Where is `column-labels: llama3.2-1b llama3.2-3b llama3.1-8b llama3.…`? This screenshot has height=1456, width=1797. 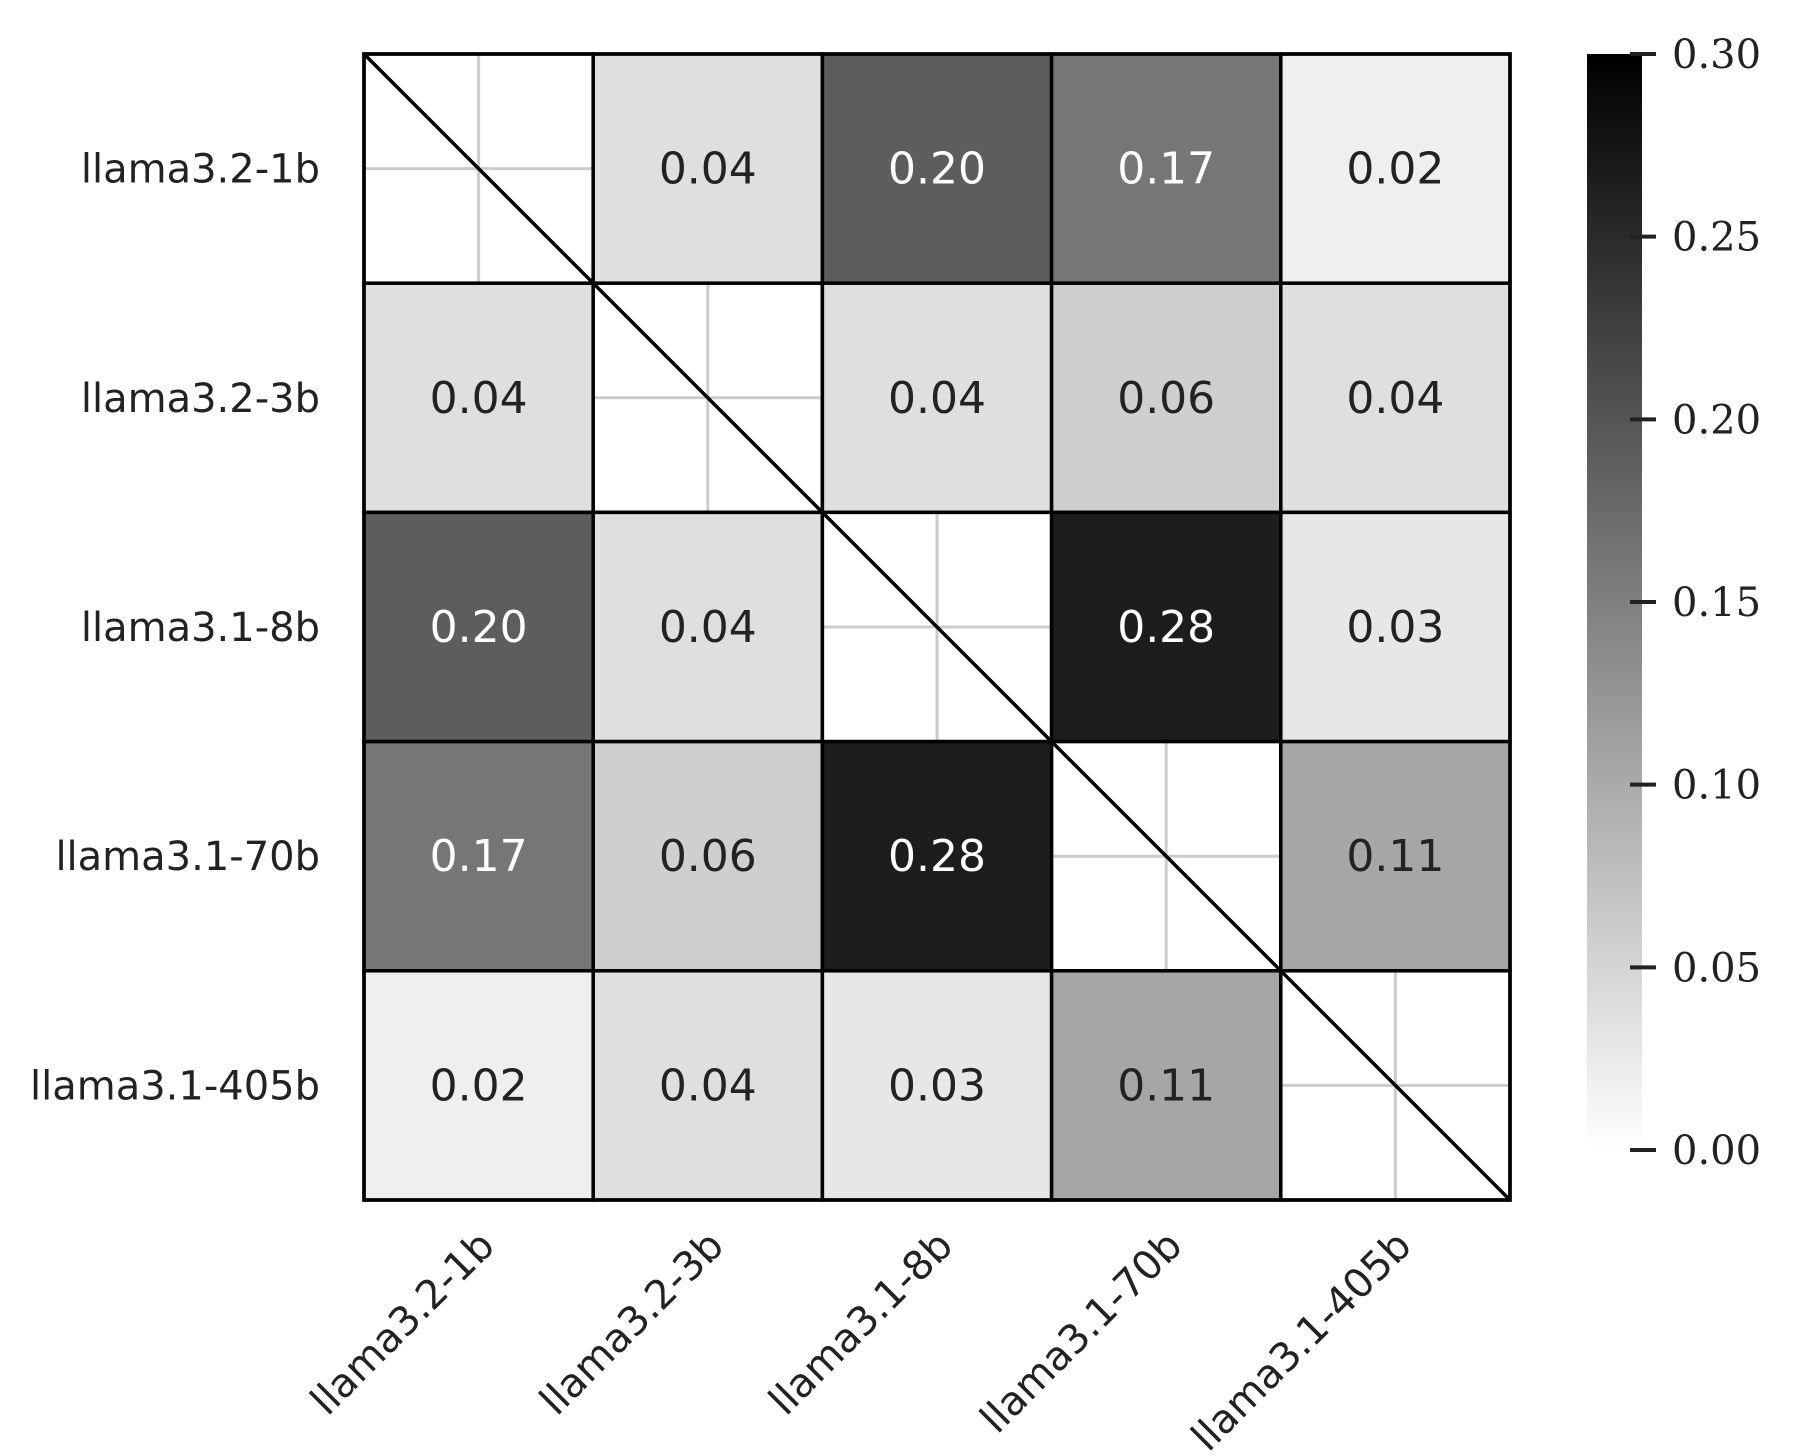 column-labels: llama3.2-1b llama3.2-3b llama3.1-8b llama3.… is located at coordinates (861, 1339).